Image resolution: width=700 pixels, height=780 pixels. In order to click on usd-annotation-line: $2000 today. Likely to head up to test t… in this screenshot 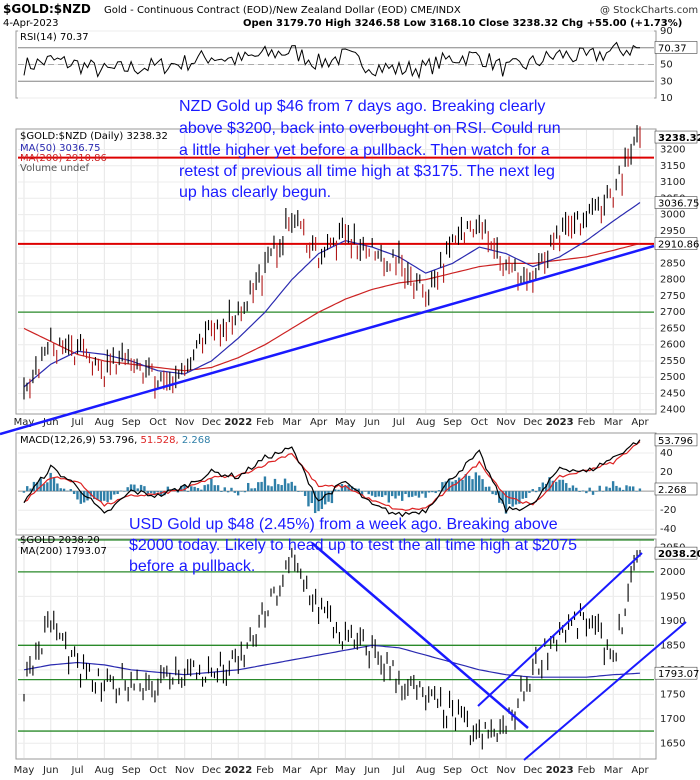, I will do `click(353, 545)`.